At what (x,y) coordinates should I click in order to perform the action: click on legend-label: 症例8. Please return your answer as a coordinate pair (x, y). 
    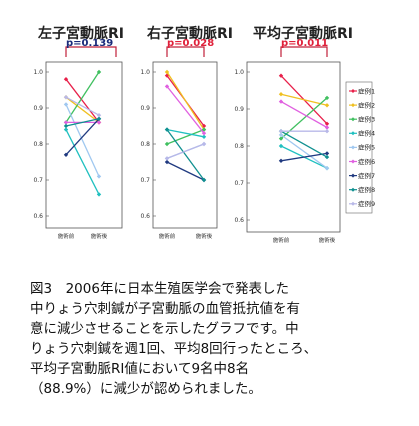
    Looking at the image, I should click on (366, 189).